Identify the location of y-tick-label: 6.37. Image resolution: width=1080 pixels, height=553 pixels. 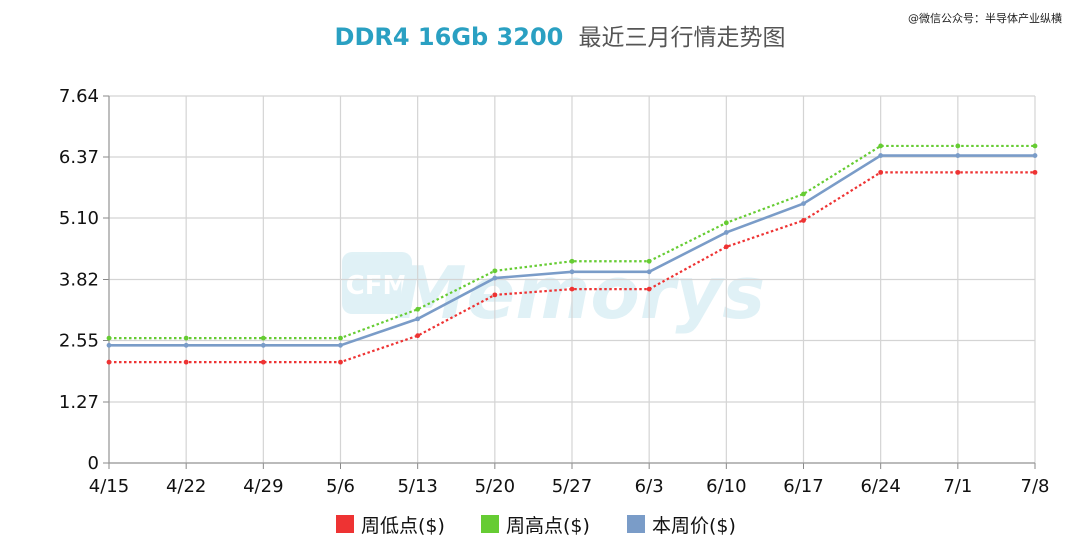
(79, 157).